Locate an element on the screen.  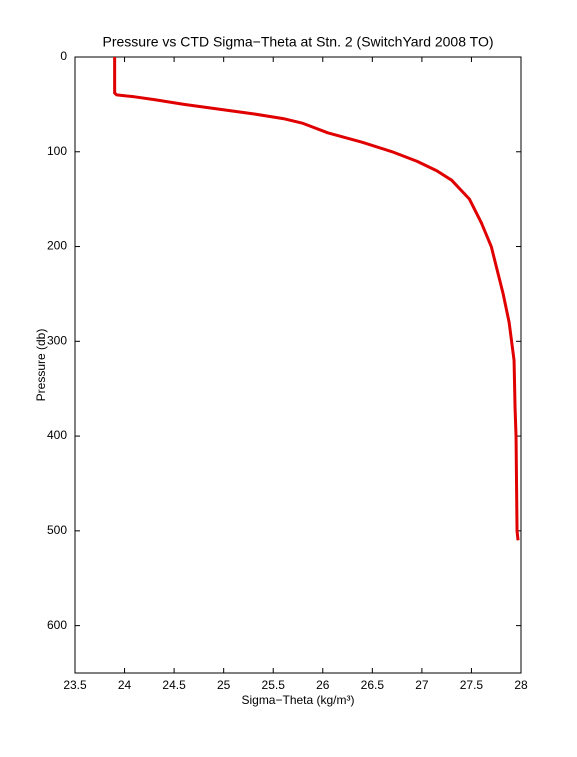
y-tick-label: 200 is located at coordinates (57, 246).